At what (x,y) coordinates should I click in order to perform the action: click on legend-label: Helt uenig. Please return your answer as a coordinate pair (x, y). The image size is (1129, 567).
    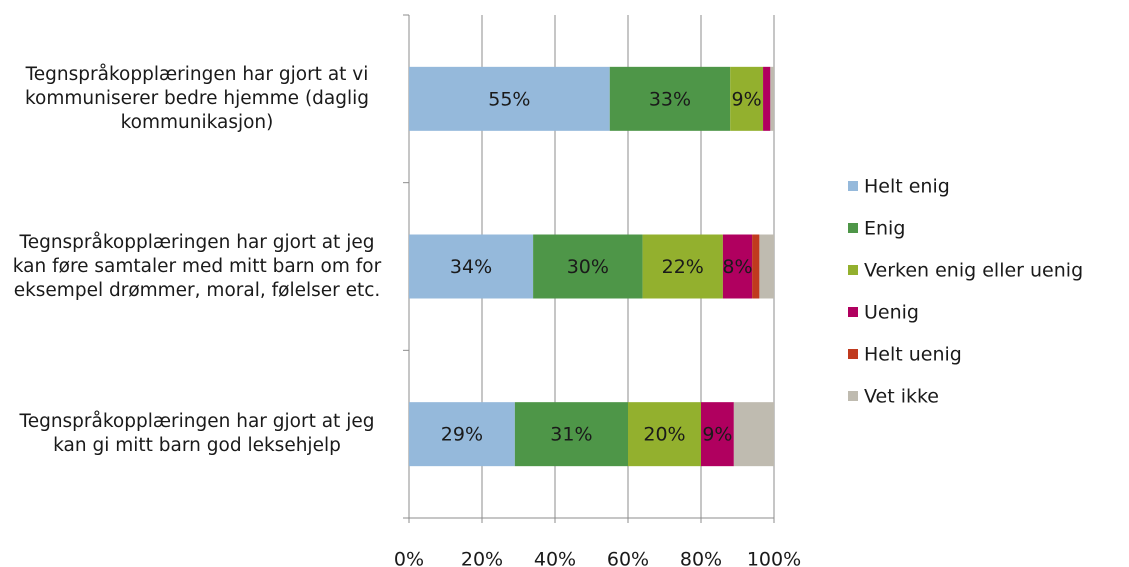
    Looking at the image, I should click on (913, 355).